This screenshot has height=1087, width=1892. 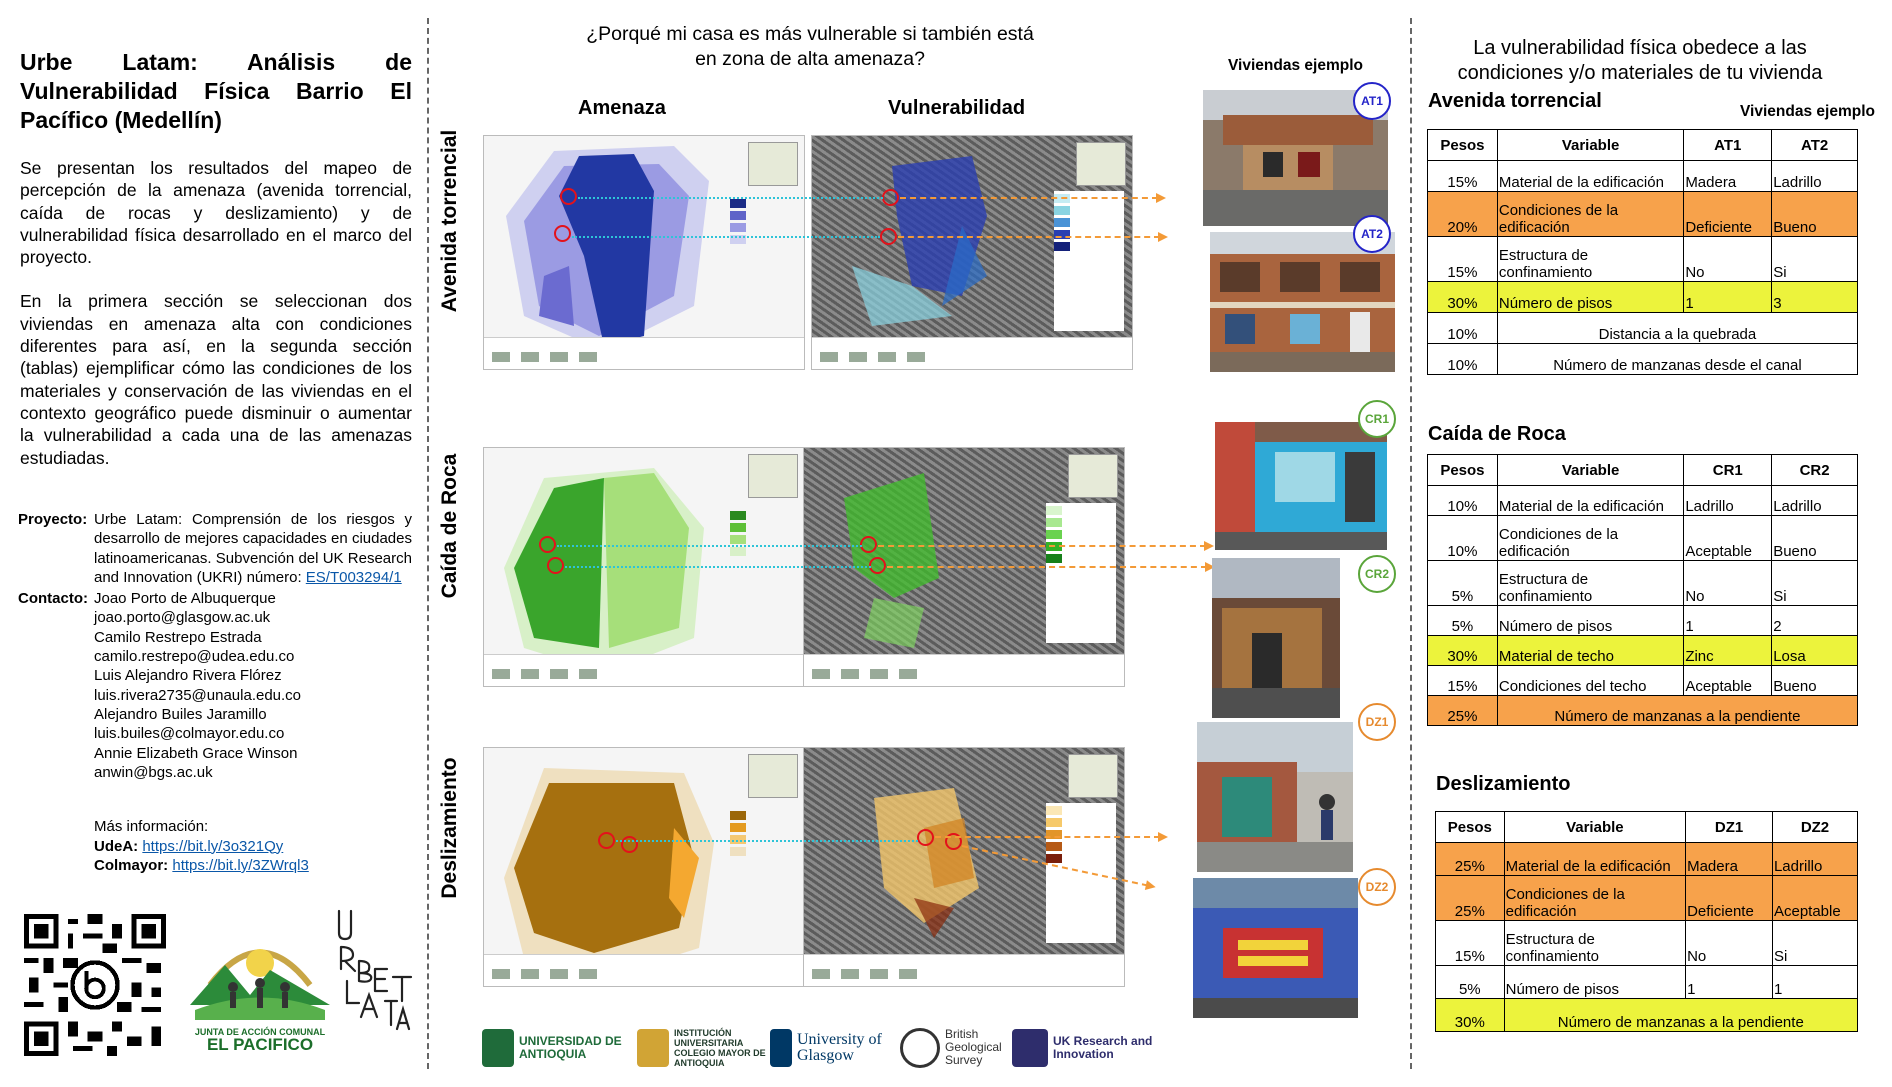 I want to click on house-marker-dz1-amenaza, so click(x=606, y=840).